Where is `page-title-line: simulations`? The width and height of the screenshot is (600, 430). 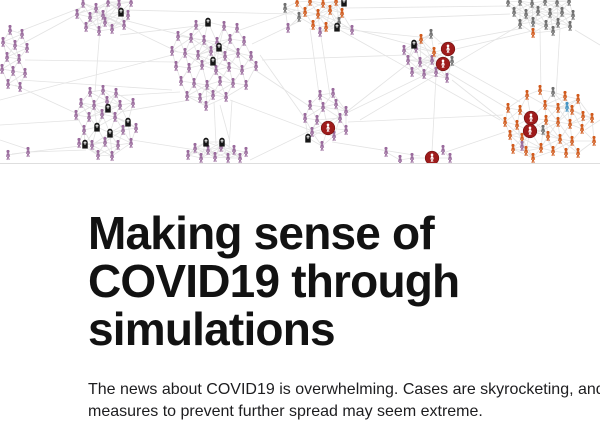
page-title-line: simulations is located at coordinates (212, 329).